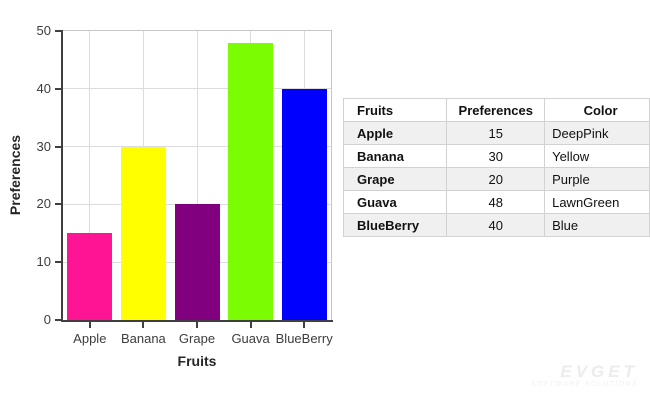 The image size is (650, 400). I want to click on y-tick-label: 50, so click(43, 30).